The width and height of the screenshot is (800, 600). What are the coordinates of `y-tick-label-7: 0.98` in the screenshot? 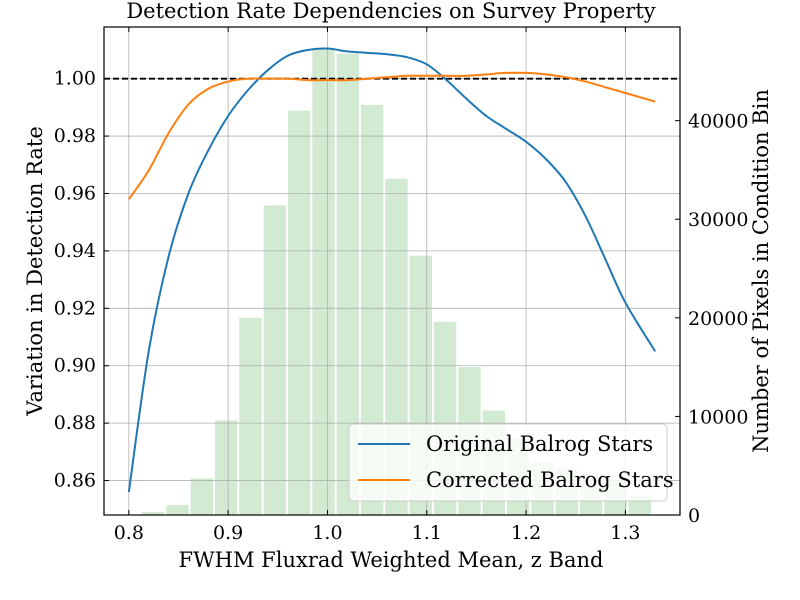 It's located at (75, 136).